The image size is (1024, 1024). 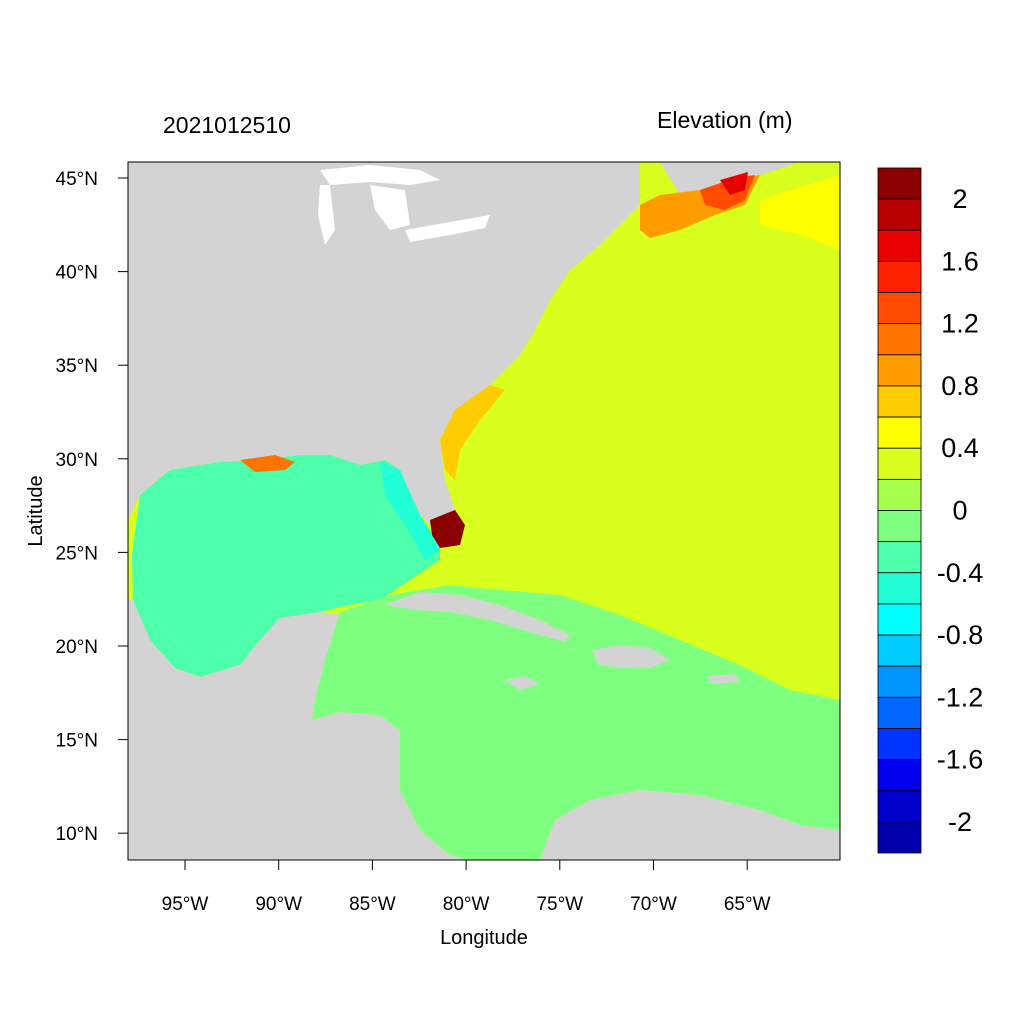 I want to click on y-tick-label: 40°N, so click(x=77, y=273).